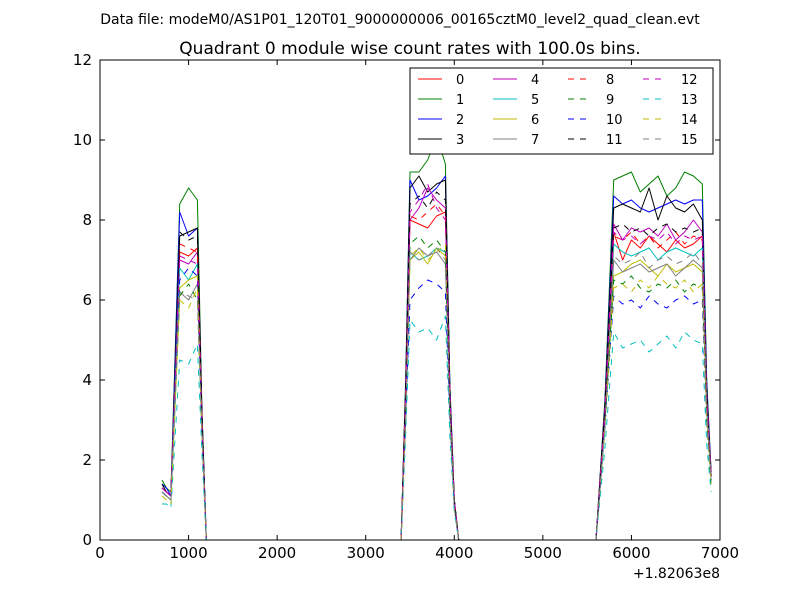  Describe the element at coordinates (366, 553) in the screenshot. I see `x-tick-label: 3000` at that location.